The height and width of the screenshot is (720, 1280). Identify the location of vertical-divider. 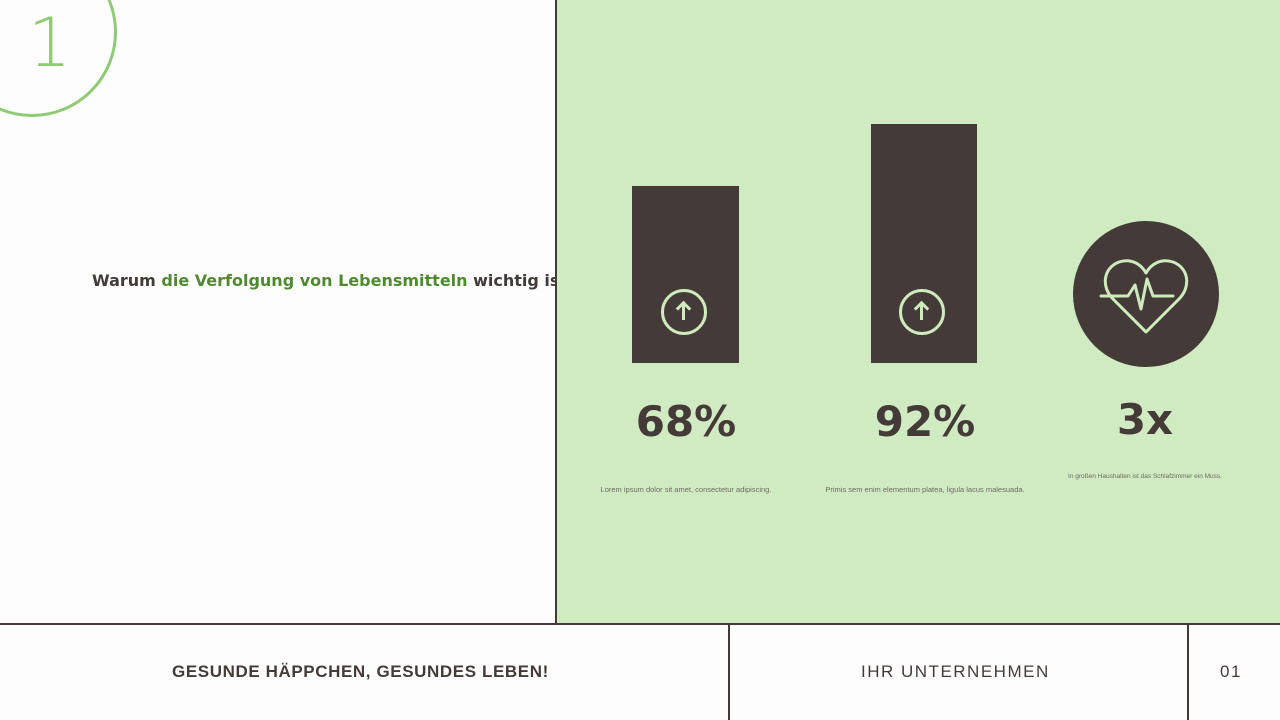
(556, 311).